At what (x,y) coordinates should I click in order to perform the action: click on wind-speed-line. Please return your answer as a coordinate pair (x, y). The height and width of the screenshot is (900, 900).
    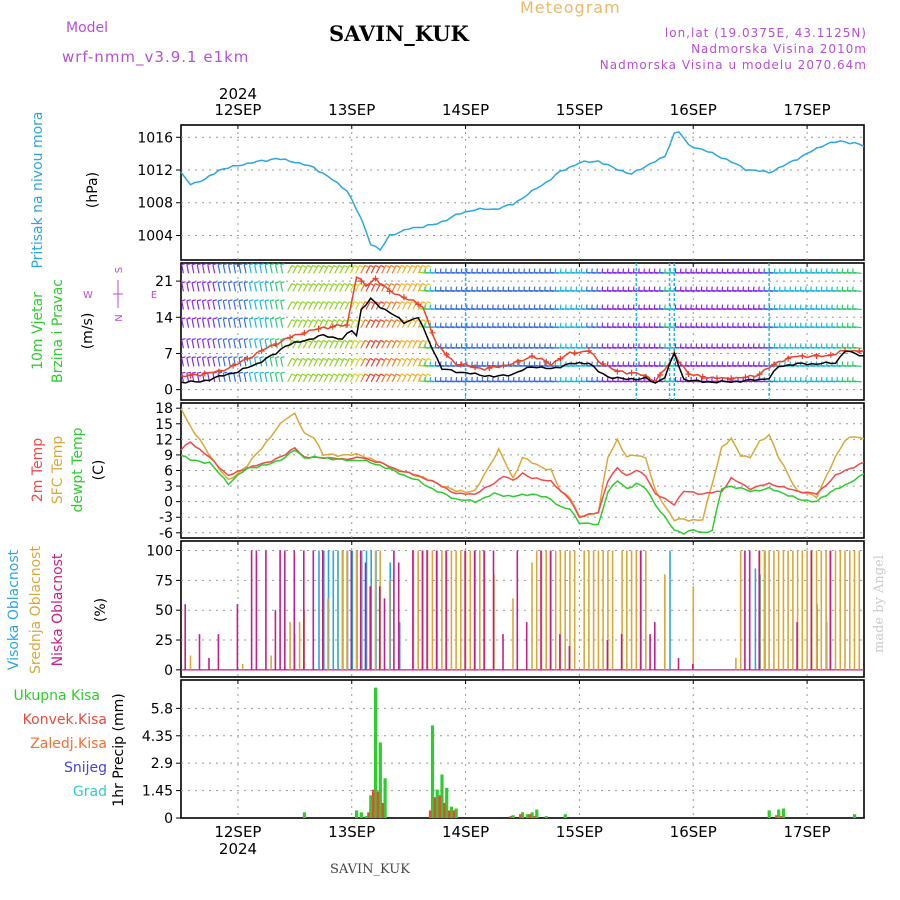
    Looking at the image, I should click on (522, 340).